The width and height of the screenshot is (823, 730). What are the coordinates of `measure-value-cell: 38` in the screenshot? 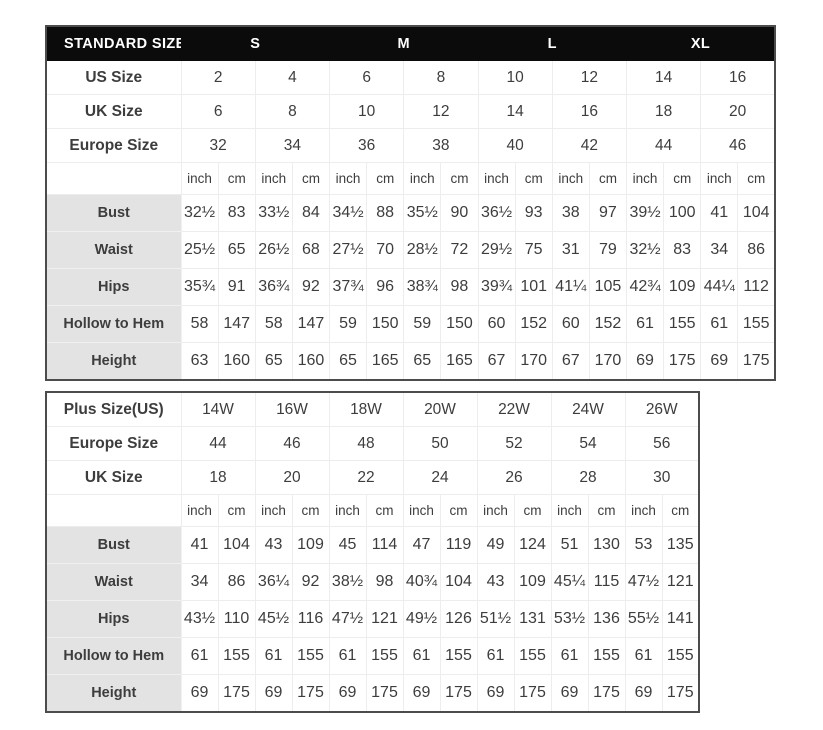 It's located at (570, 213).